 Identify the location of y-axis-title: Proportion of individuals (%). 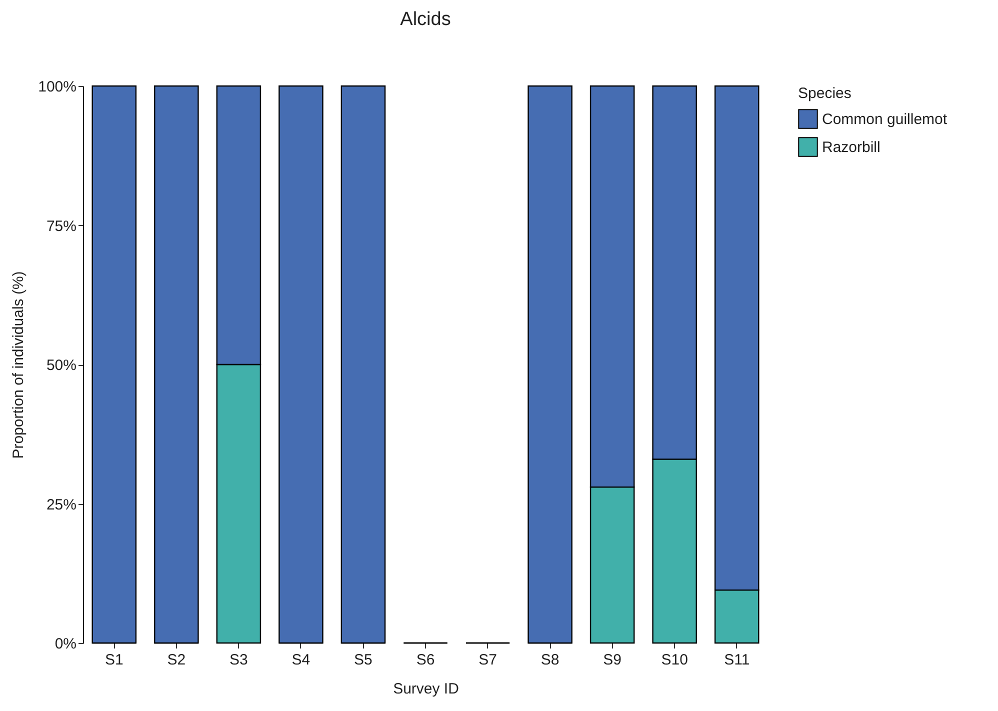
(19, 365).